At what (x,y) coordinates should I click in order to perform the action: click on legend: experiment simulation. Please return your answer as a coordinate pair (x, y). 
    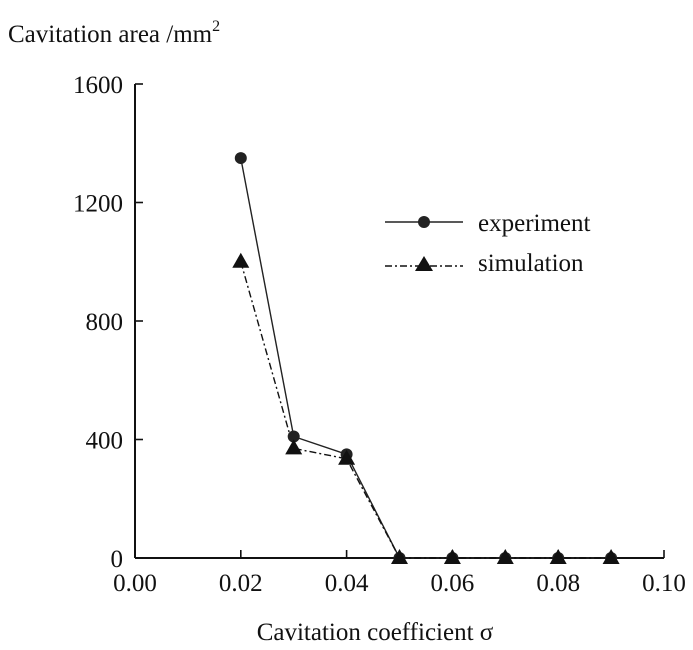
    Looking at the image, I should click on (488, 243).